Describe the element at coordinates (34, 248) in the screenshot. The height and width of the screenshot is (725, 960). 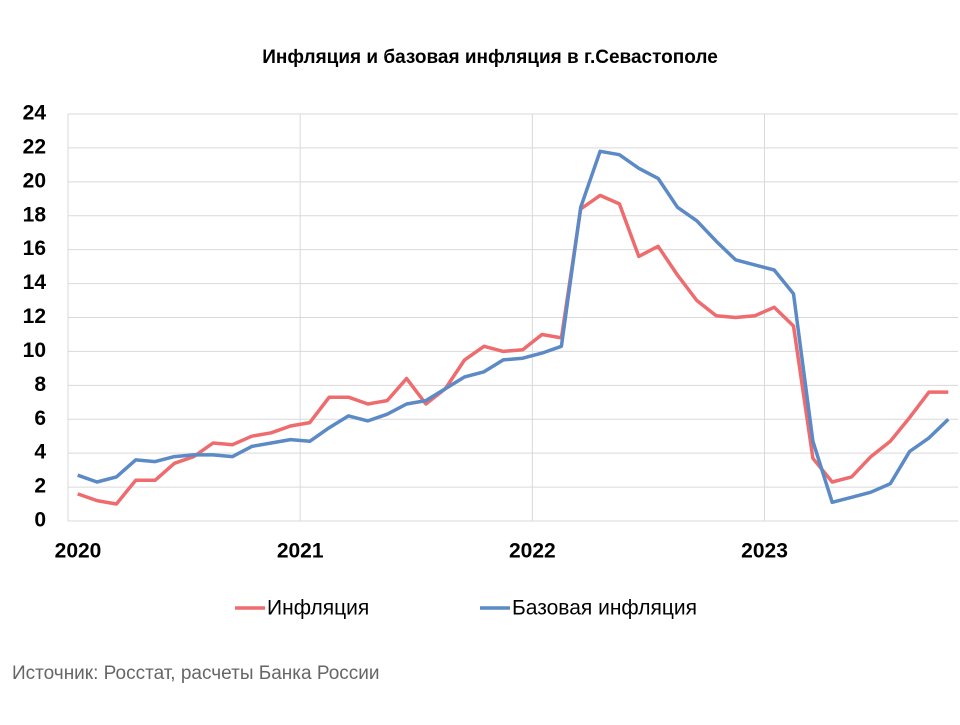
I see `y-tick-label: 16` at that location.